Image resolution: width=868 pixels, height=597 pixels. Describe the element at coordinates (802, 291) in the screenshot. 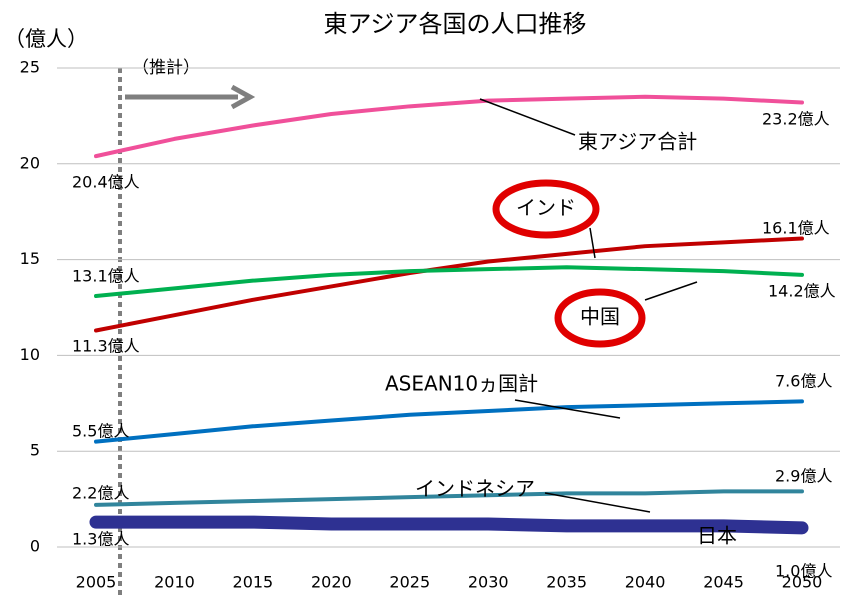

I see `value-label: 14.2億人` at that location.